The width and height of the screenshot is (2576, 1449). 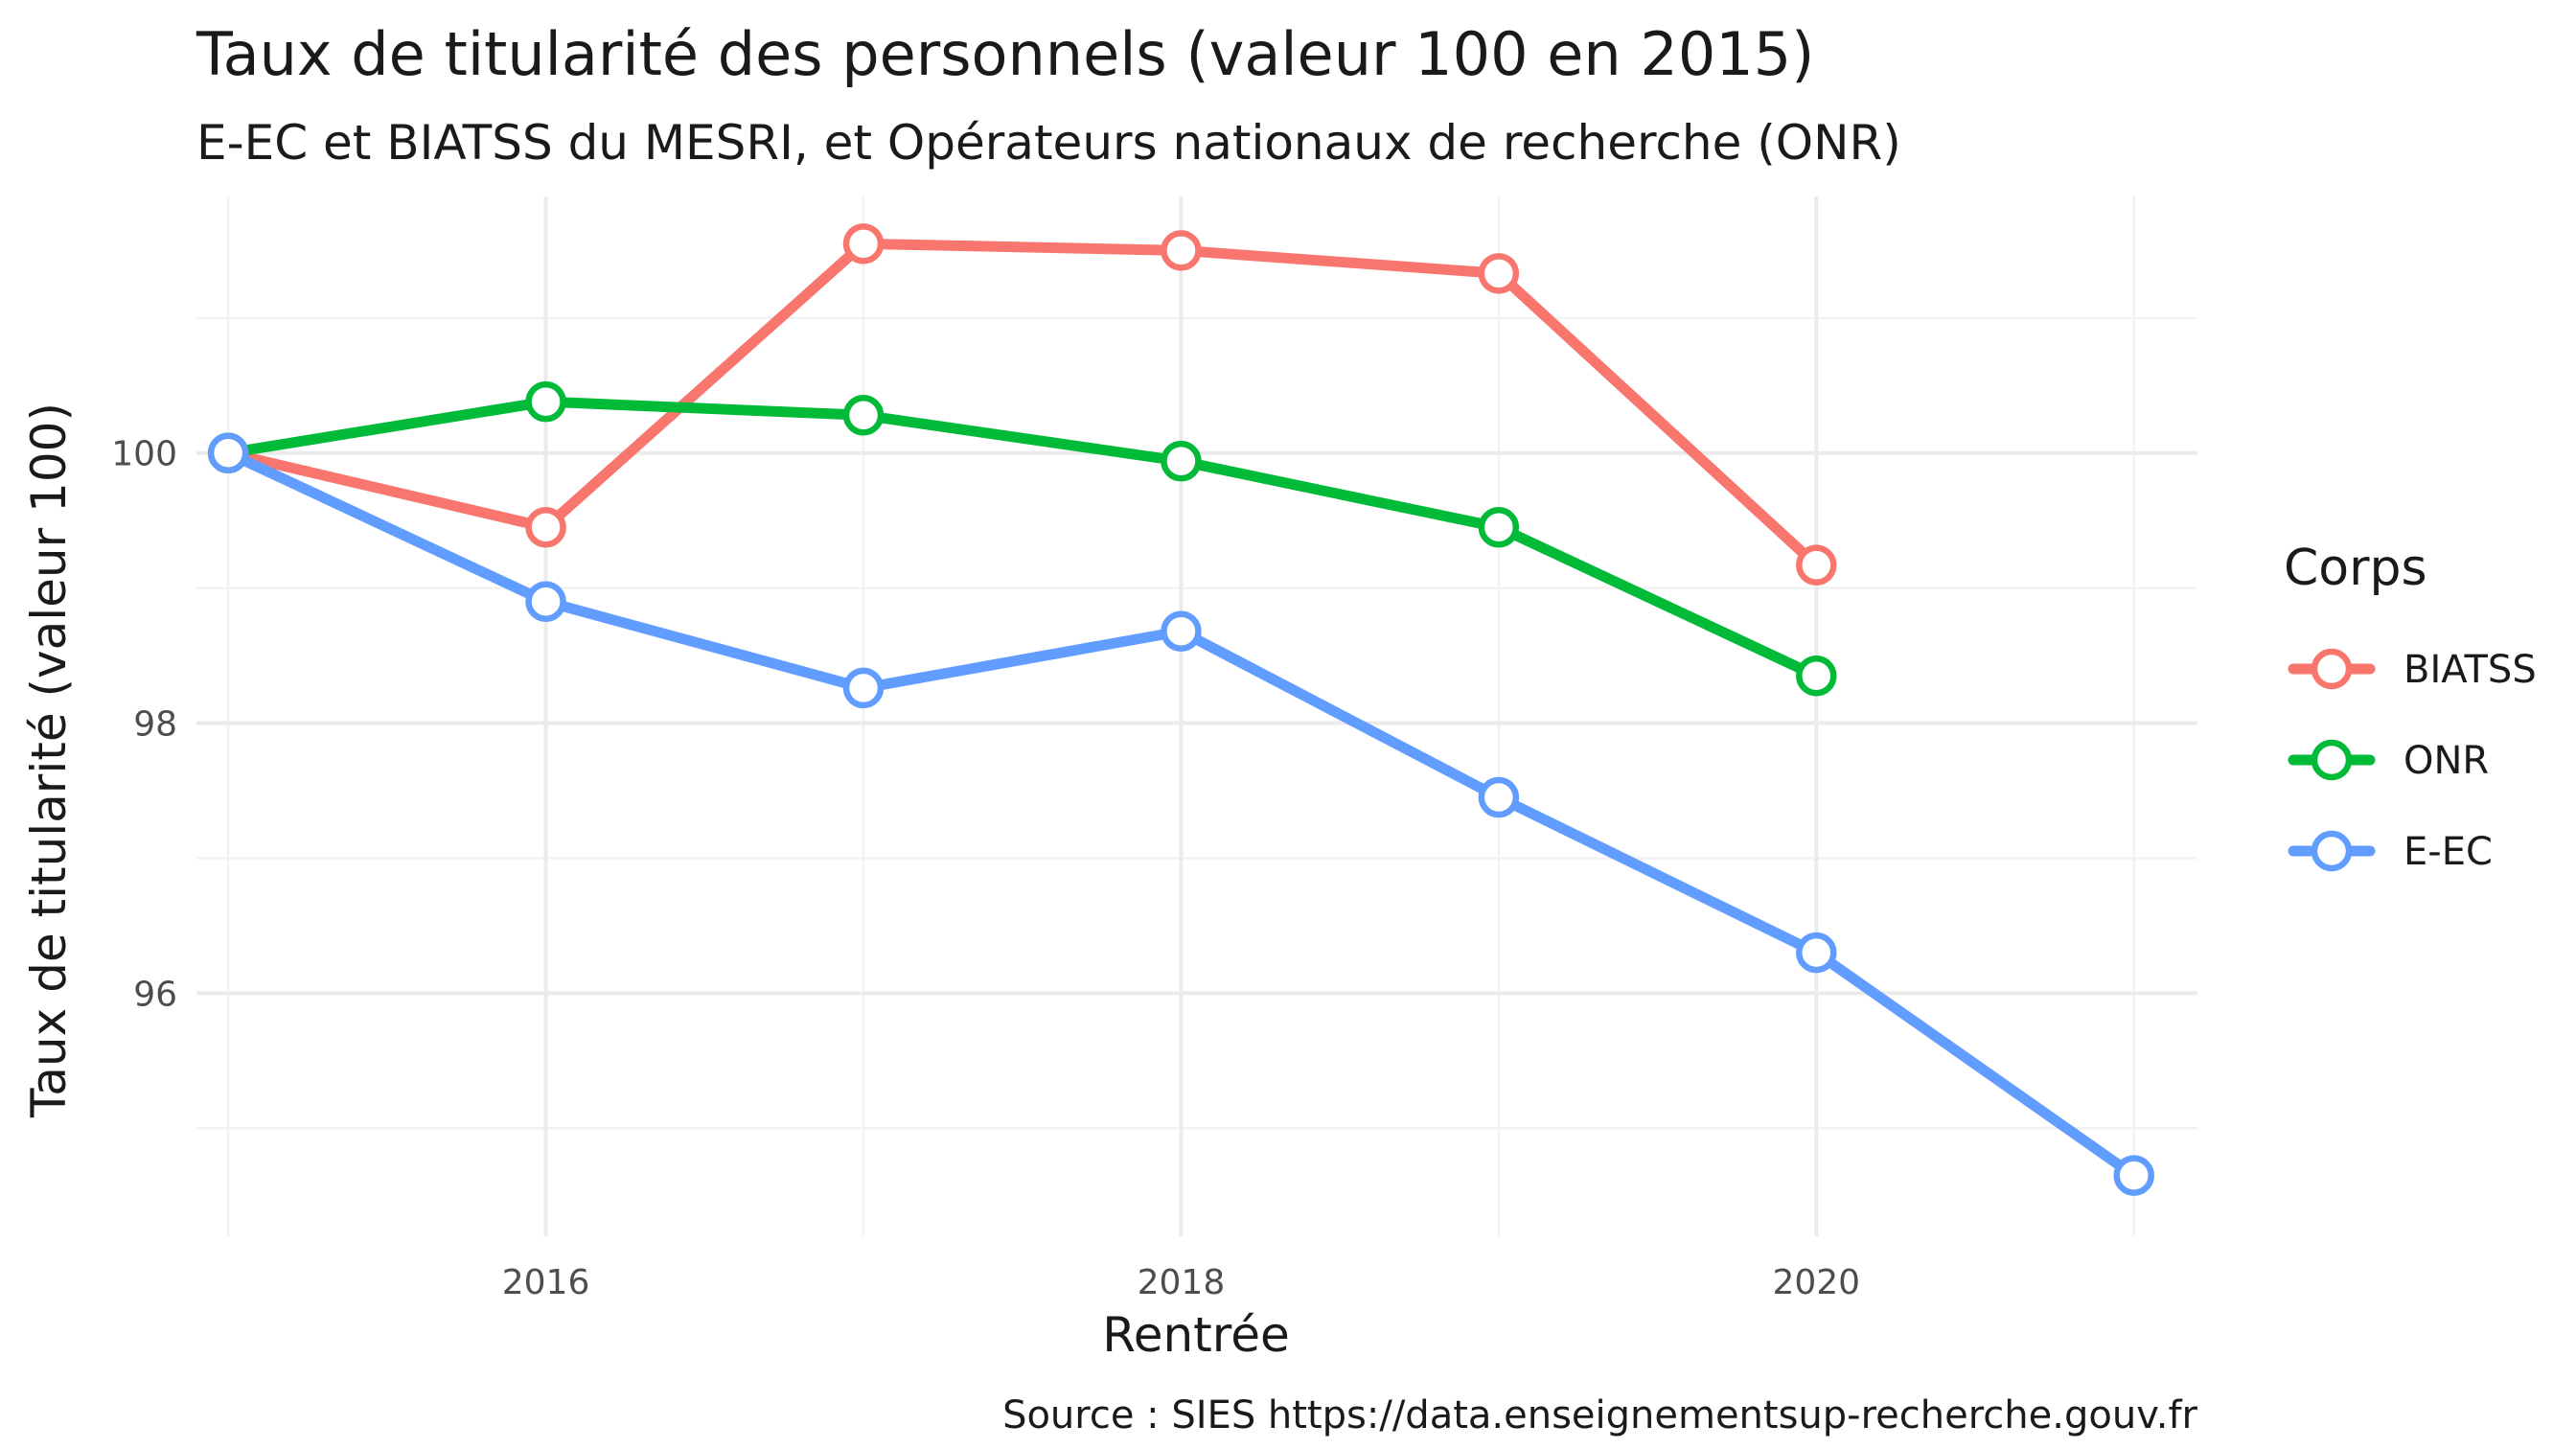 What do you see at coordinates (155, 725) in the screenshot?
I see `y-tick-label: 98` at bounding box center [155, 725].